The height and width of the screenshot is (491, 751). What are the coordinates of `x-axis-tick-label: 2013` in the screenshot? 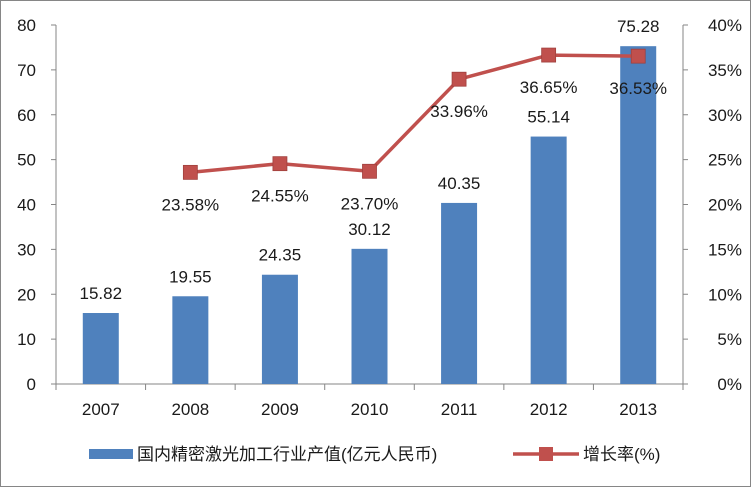 It's located at (638, 409).